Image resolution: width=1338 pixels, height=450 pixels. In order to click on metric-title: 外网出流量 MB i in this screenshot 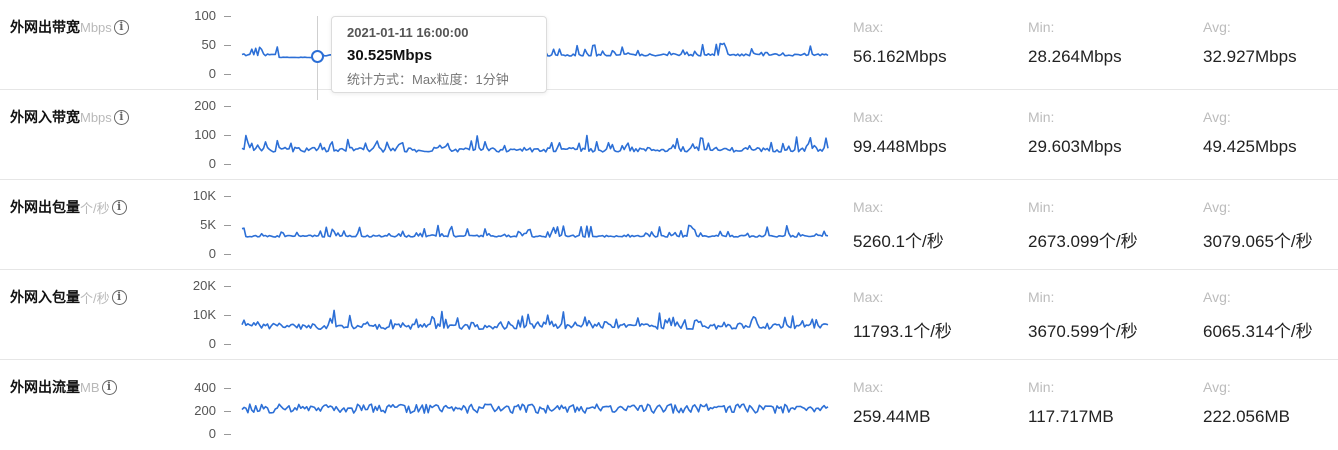, I will do `click(63, 387)`.